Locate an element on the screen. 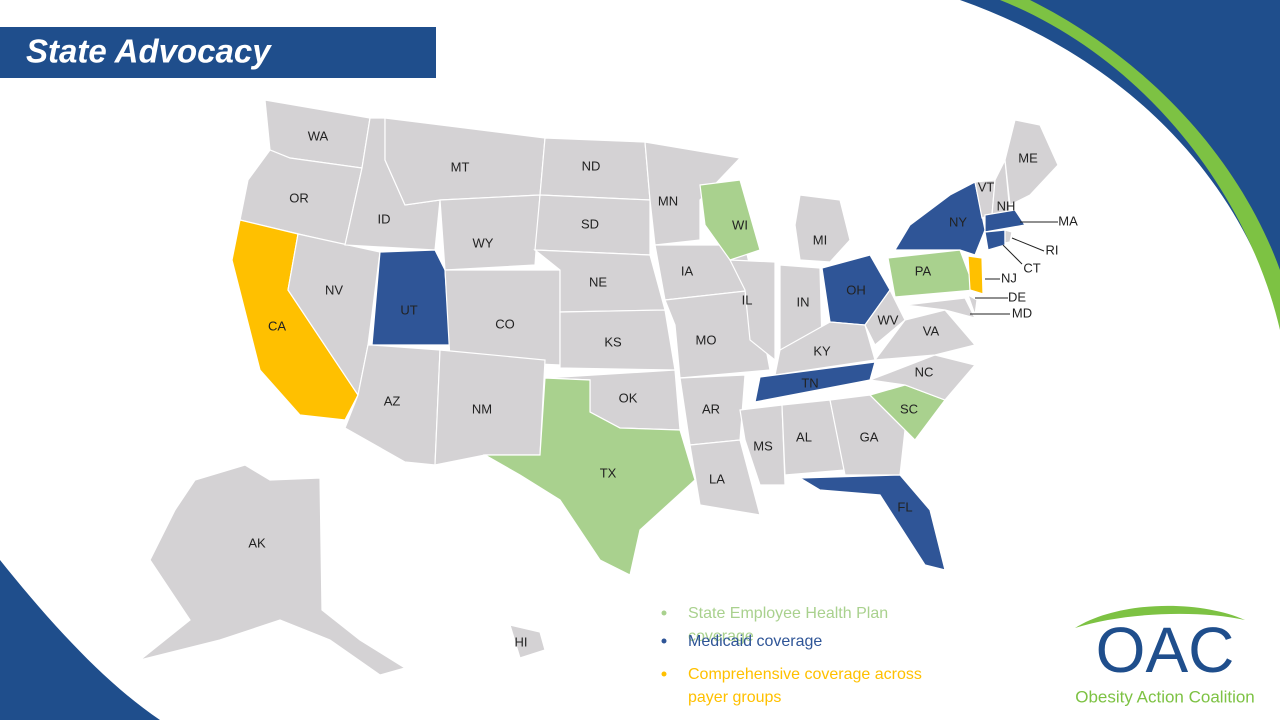 This screenshot has height=720, width=1280. logo-arc is located at coordinates (1160, 616).